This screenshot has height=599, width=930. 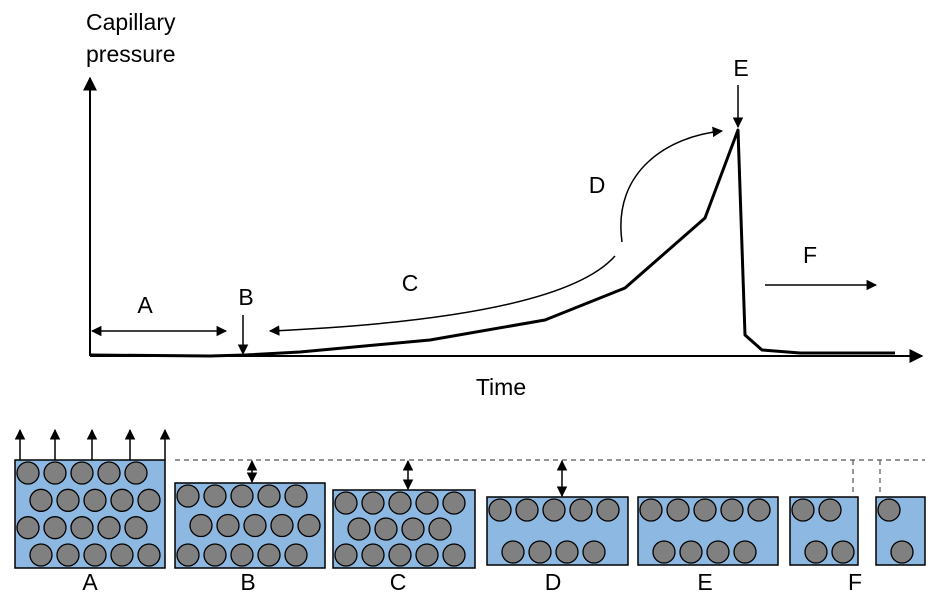 What do you see at coordinates (410, 283) in the screenshot?
I see `stage-label: C` at bounding box center [410, 283].